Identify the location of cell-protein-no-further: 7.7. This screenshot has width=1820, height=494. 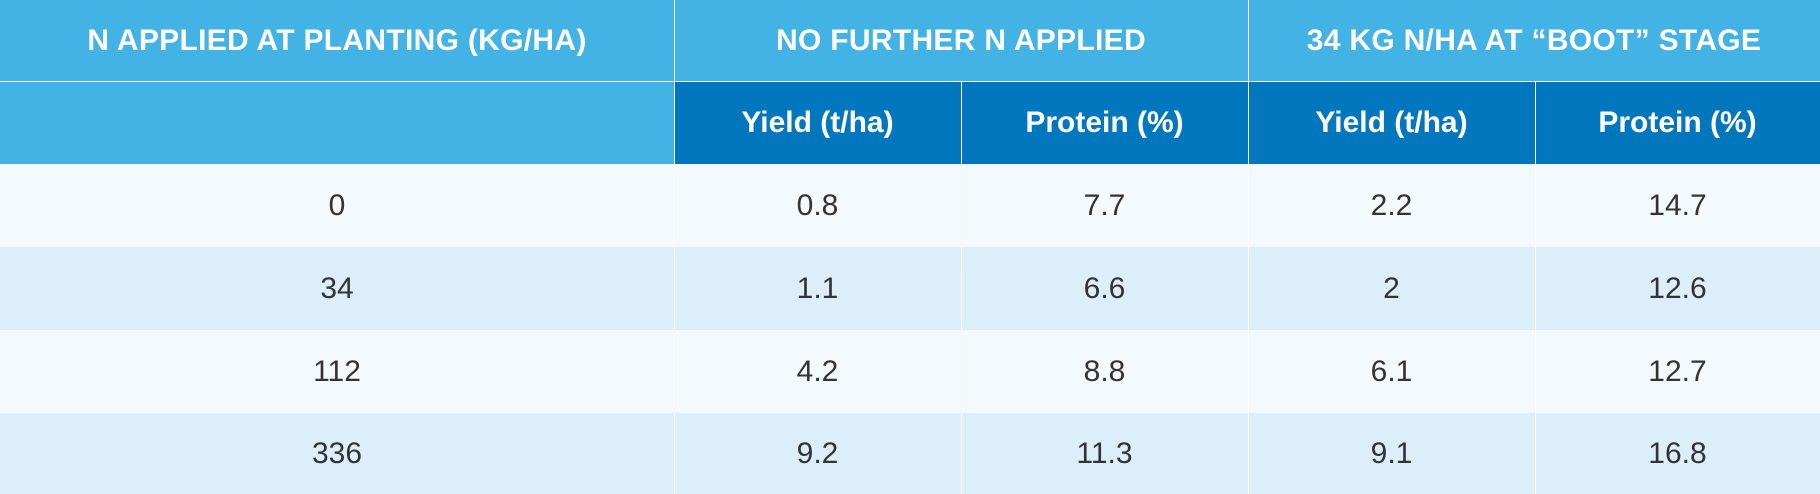
(1104, 205).